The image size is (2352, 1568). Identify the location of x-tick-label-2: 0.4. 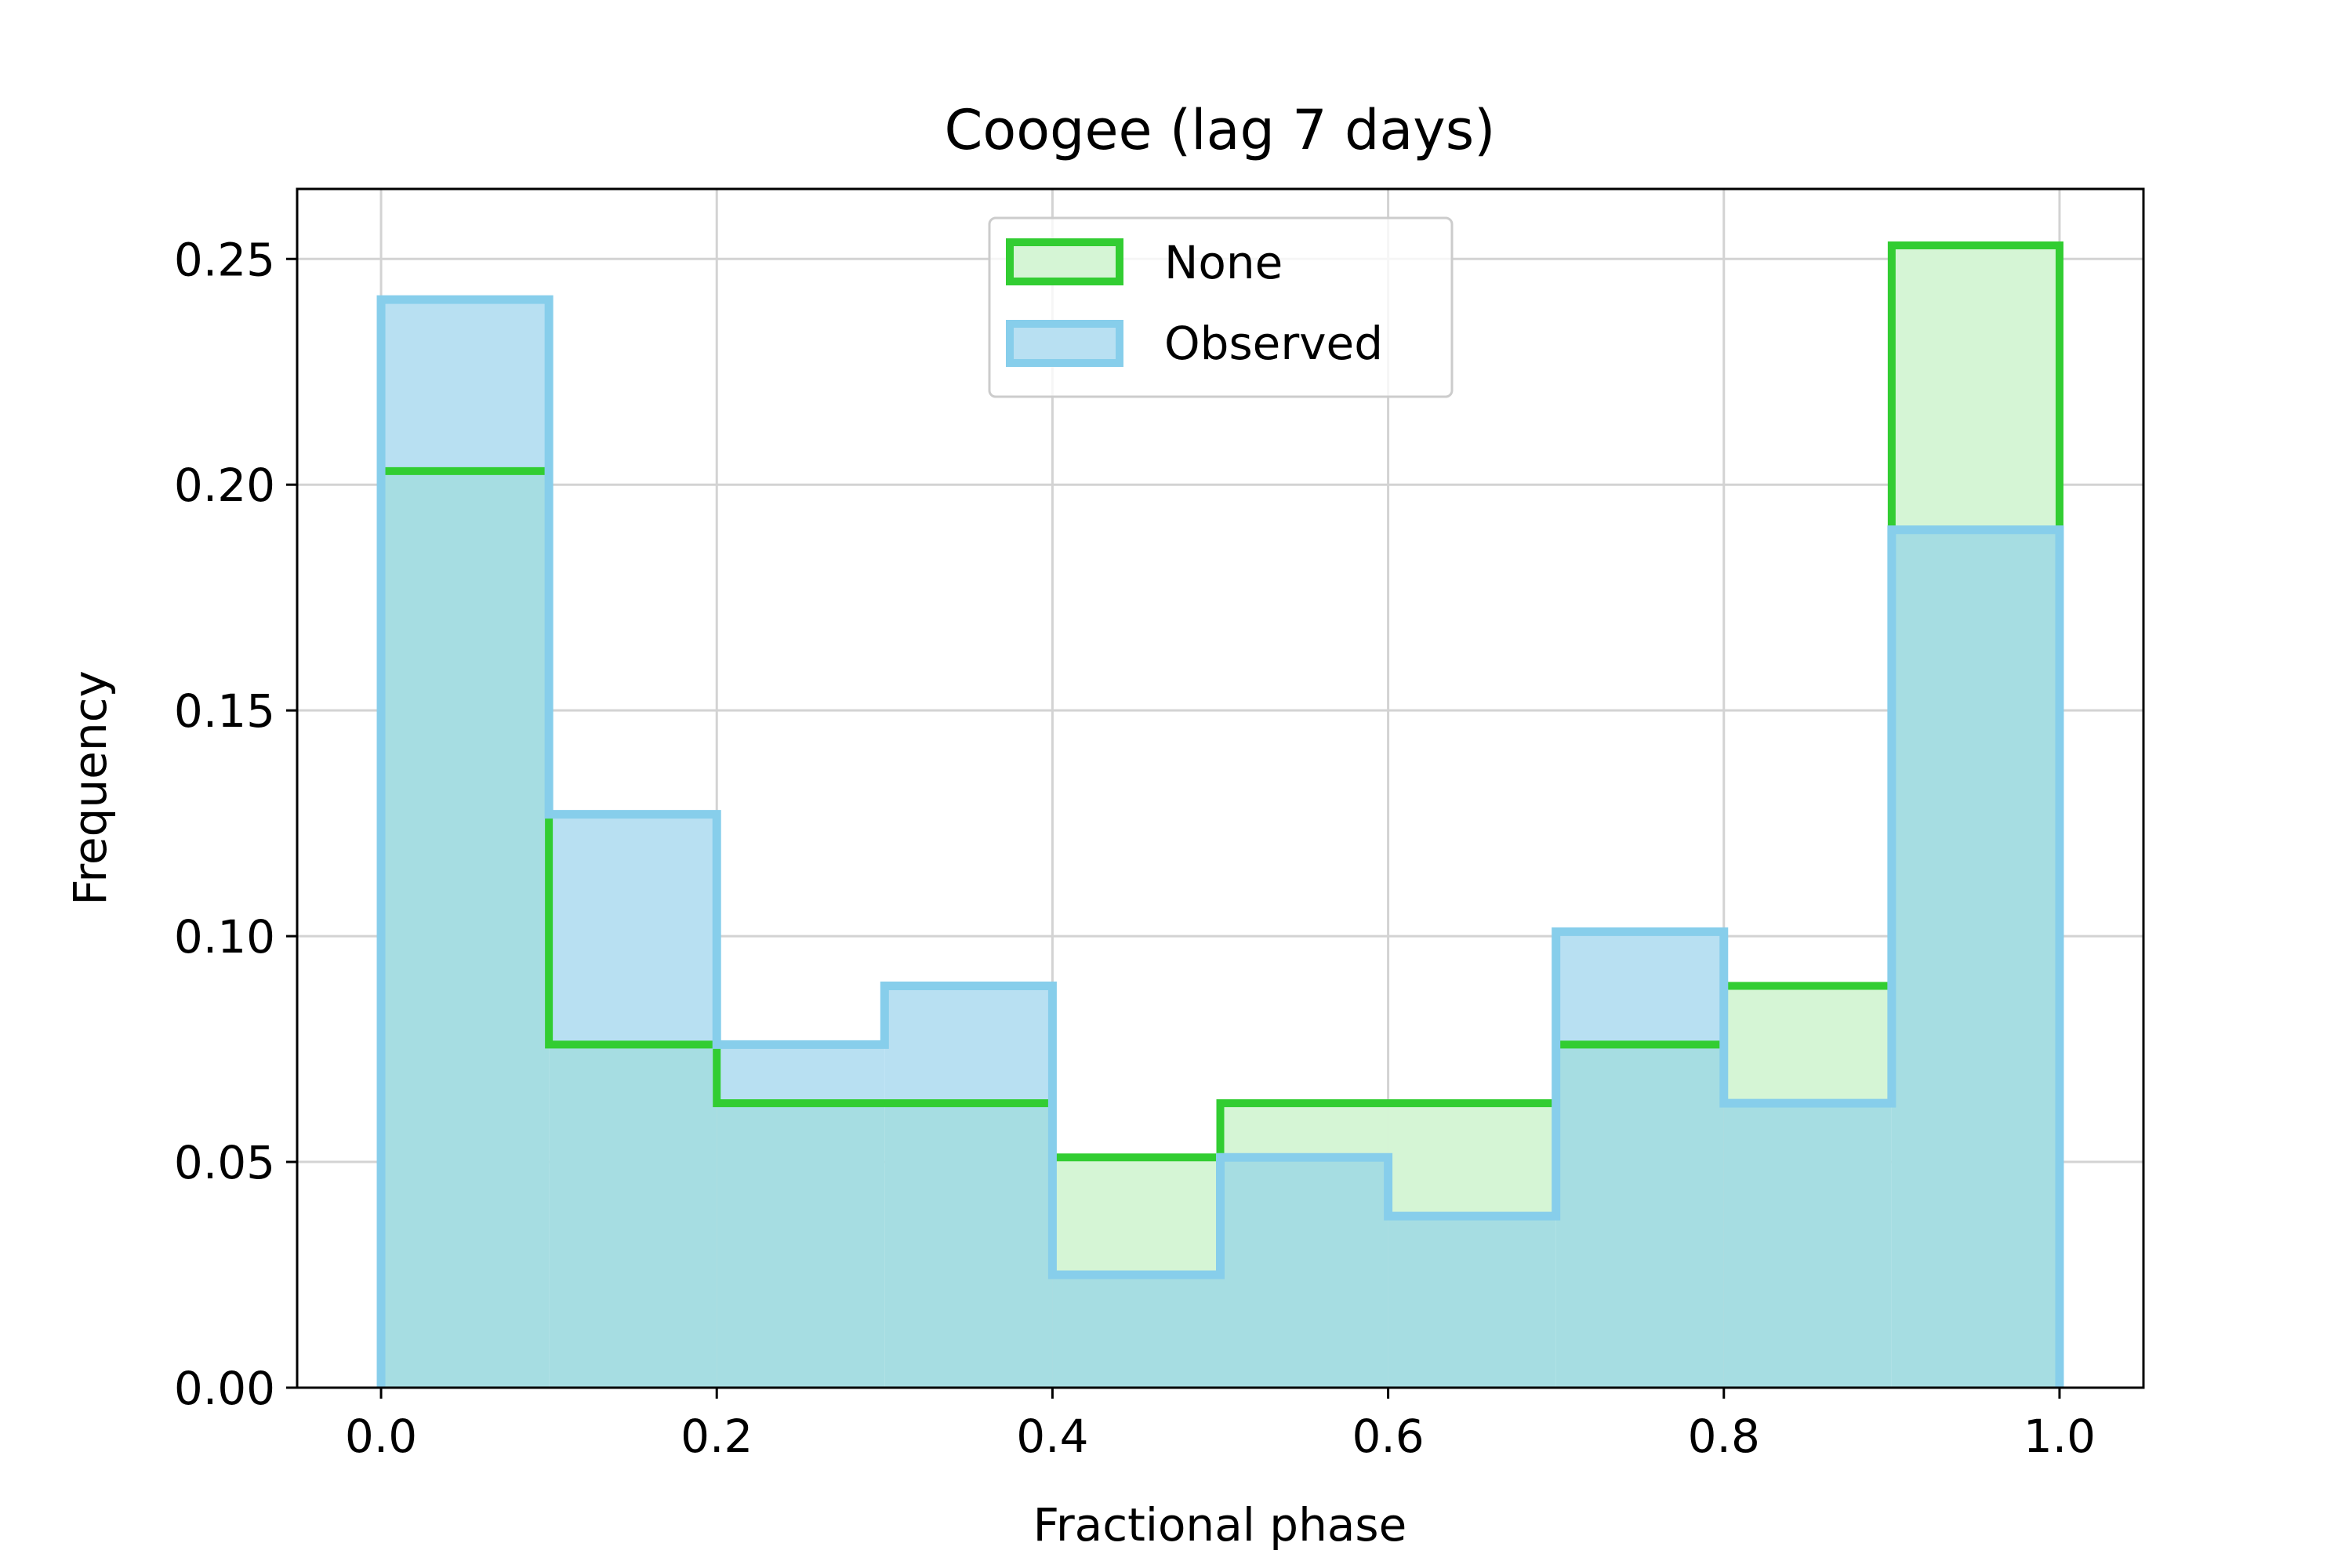
(1052, 1436).